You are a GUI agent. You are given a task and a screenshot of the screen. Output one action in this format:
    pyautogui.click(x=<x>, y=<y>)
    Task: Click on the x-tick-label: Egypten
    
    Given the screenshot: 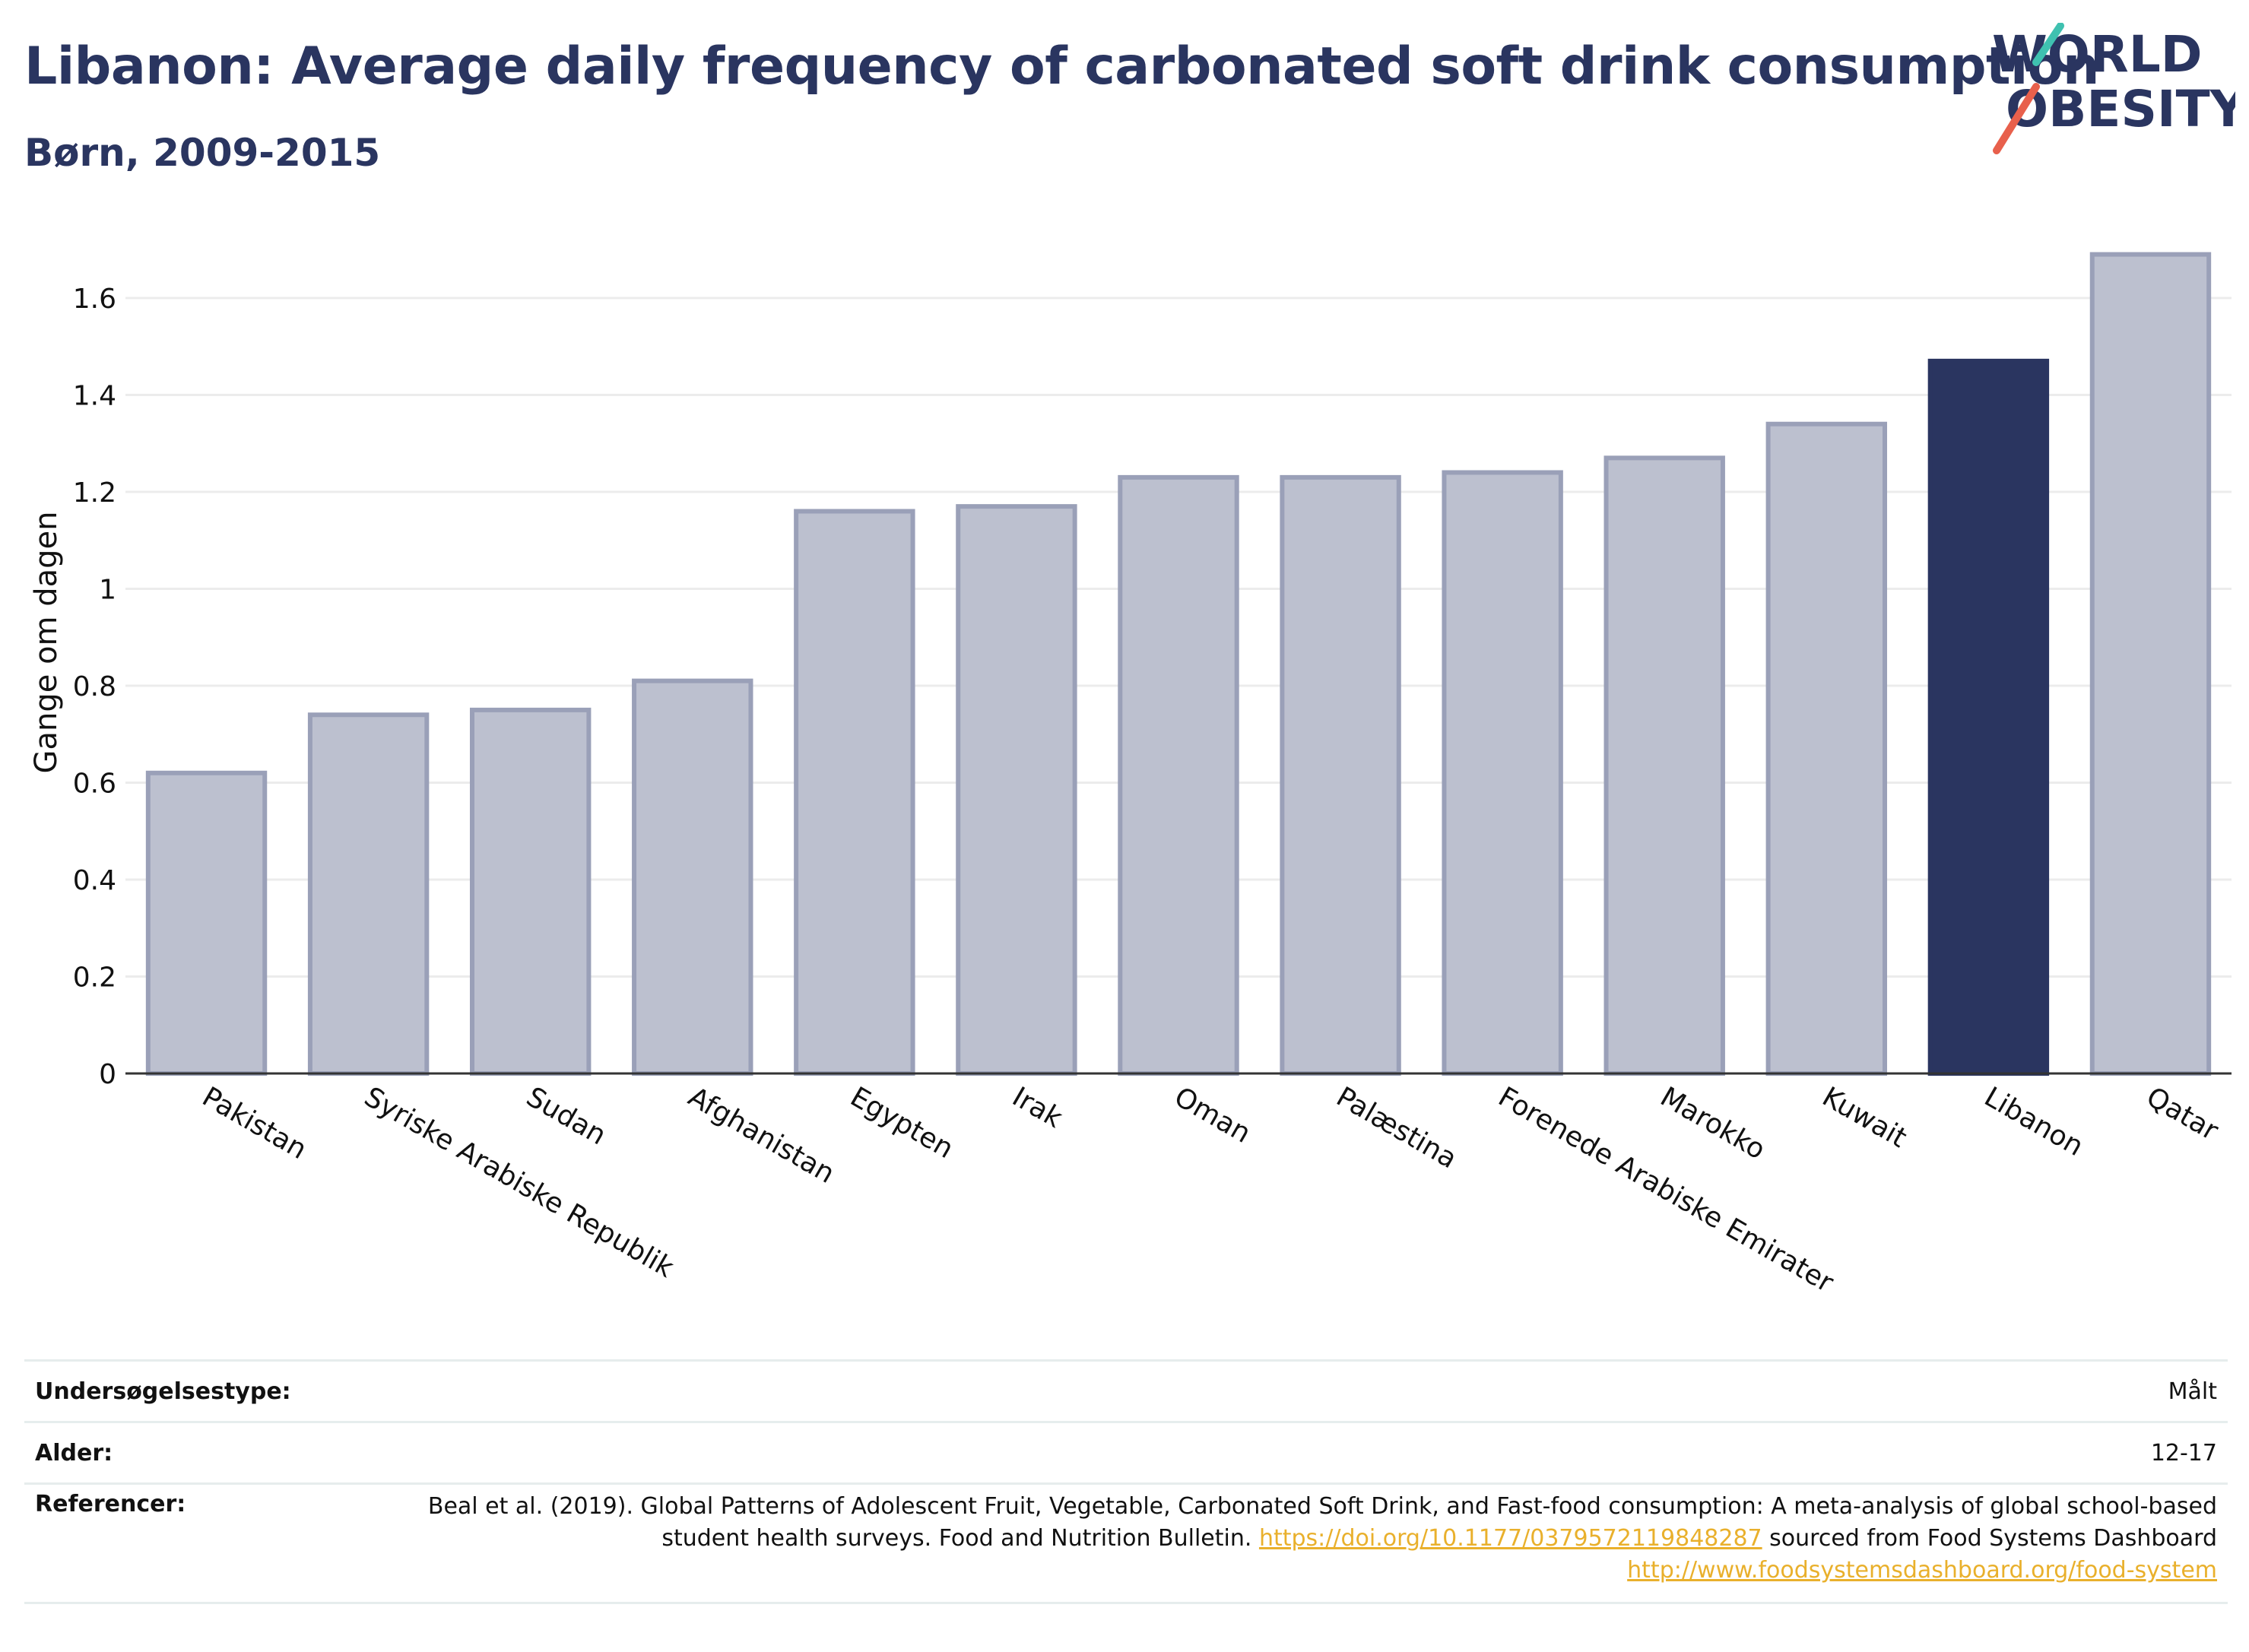 What is the action you would take?
    pyautogui.click(x=901, y=1123)
    